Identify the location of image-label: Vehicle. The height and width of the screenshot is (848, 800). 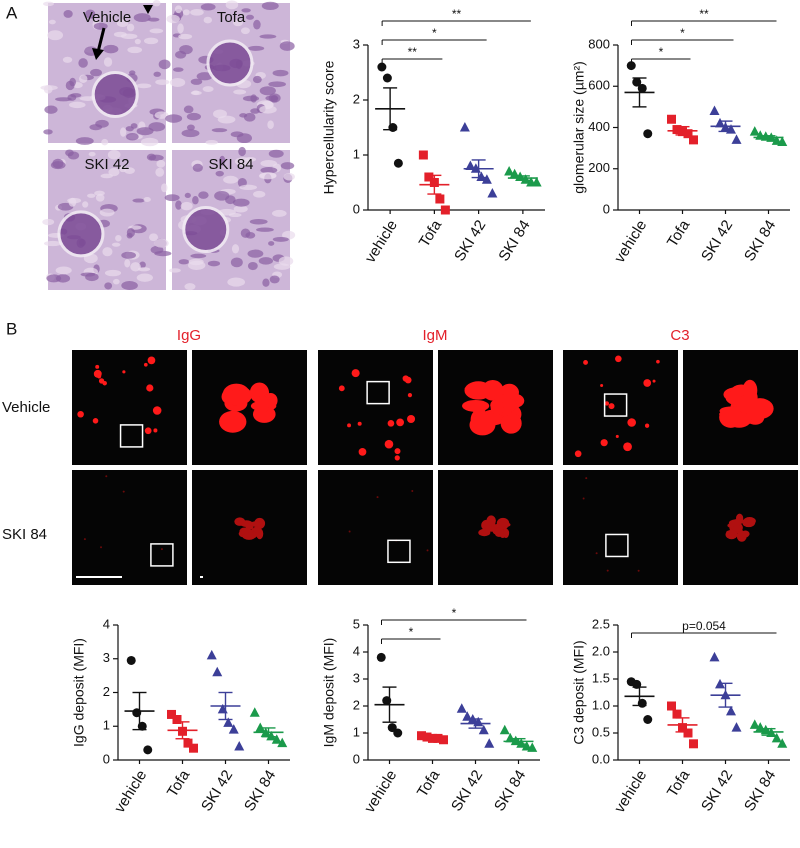
(107, 17).